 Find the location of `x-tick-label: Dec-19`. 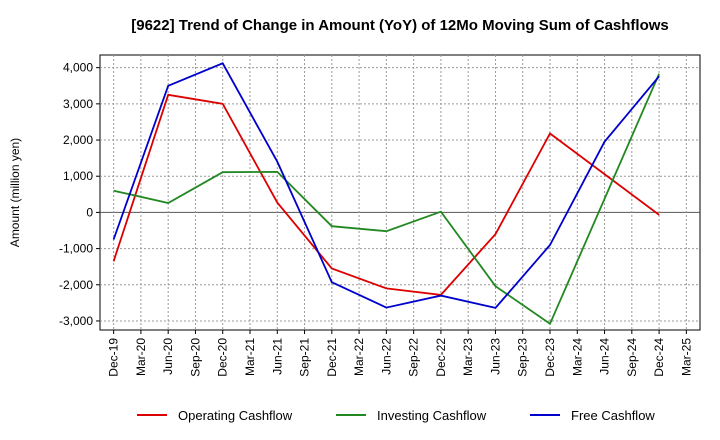

x-tick-label: Dec-19 is located at coordinates (114, 357).